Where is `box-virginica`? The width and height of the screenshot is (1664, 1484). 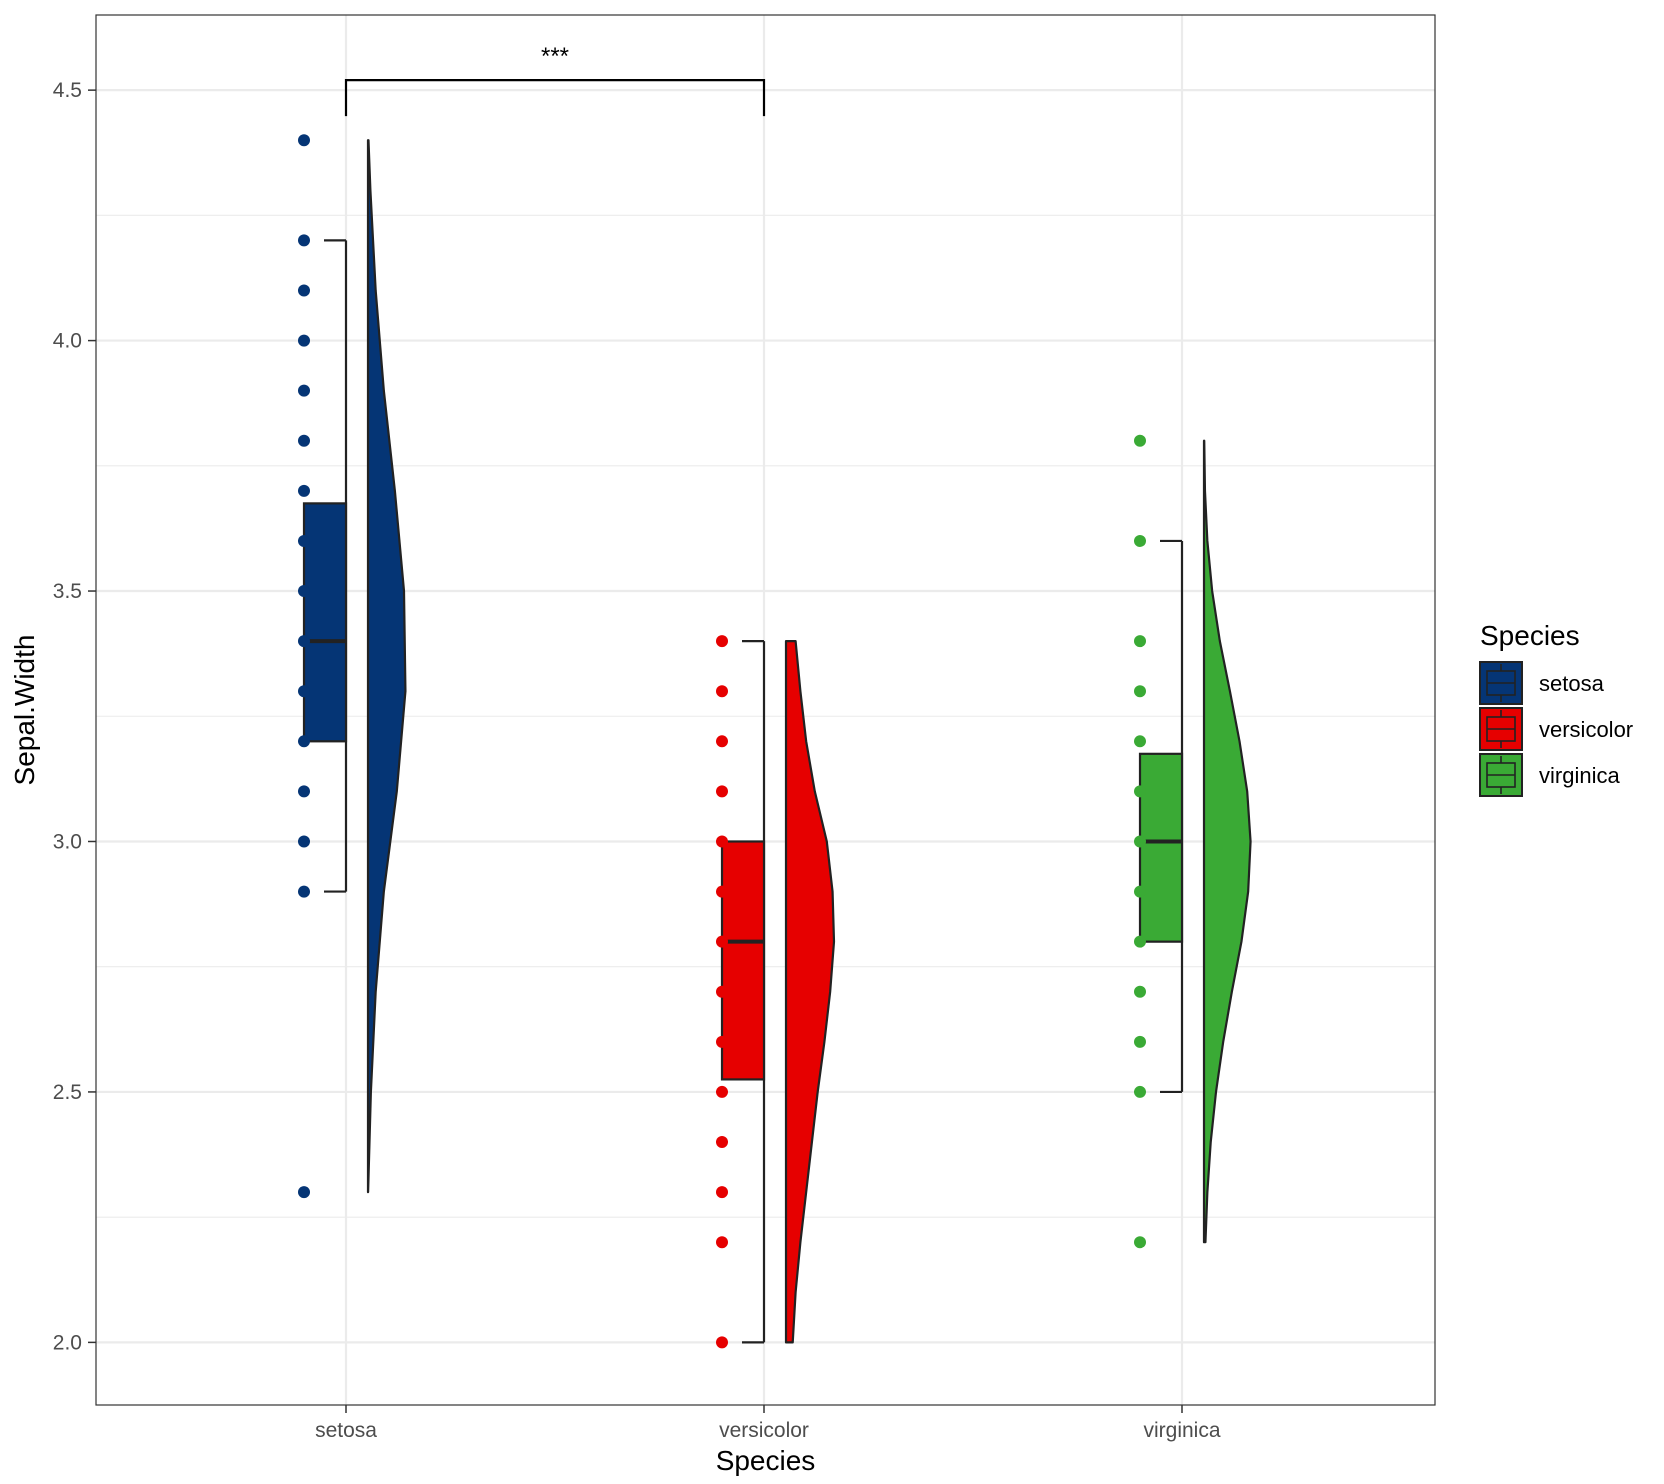
box-virginica is located at coordinates (1161, 847).